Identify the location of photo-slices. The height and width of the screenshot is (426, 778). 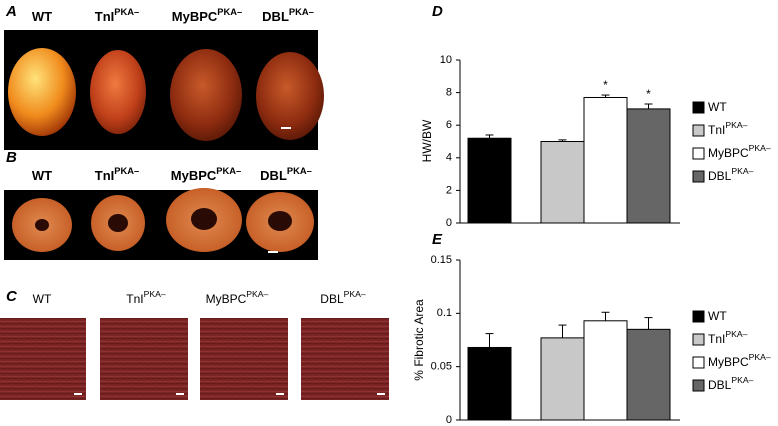
(161, 224).